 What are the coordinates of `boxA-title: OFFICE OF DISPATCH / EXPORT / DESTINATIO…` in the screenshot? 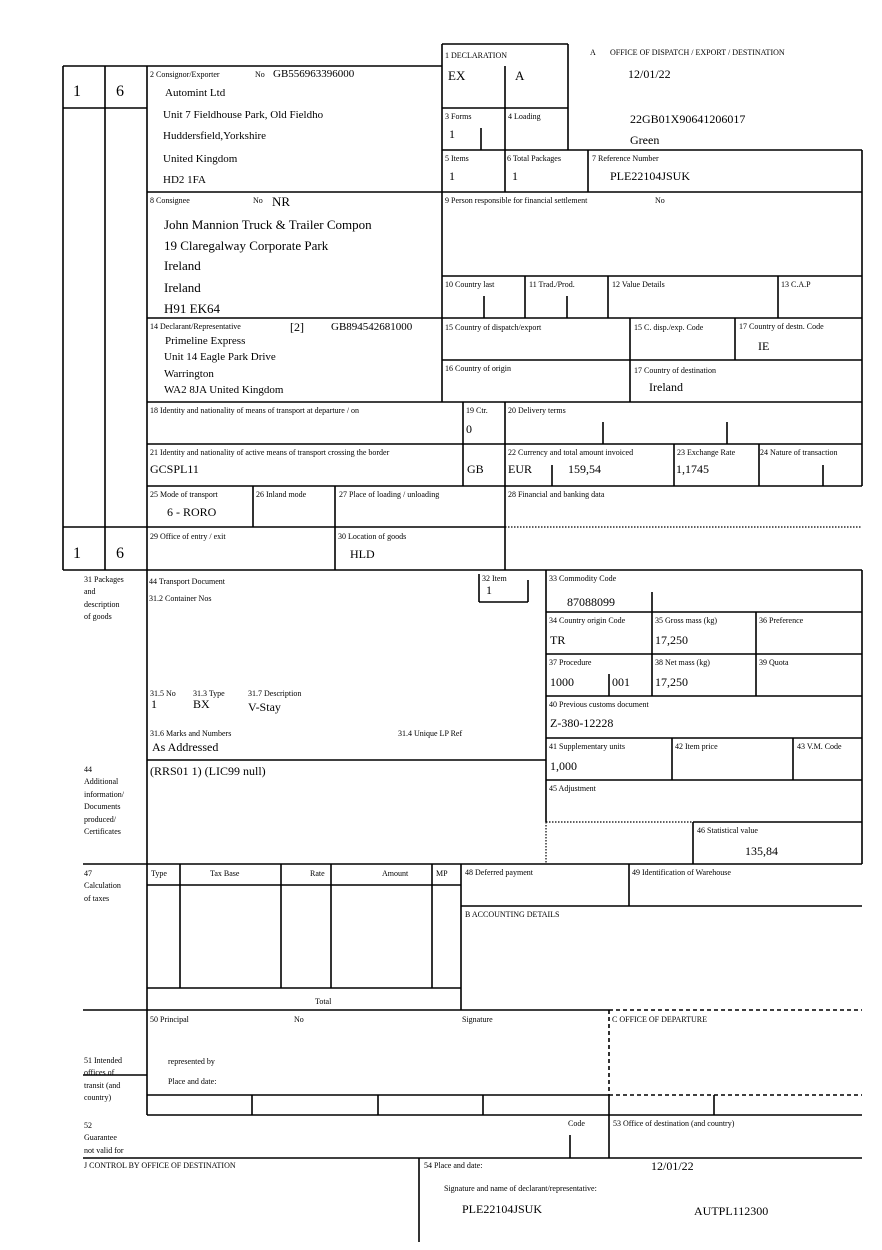 It's located at (697, 52).